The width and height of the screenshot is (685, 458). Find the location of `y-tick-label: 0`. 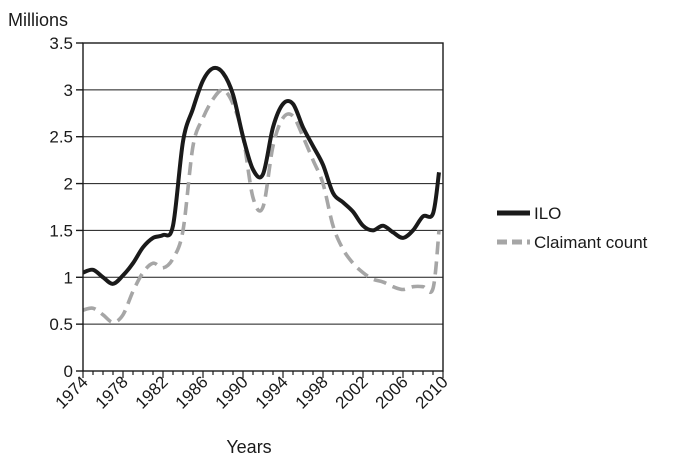

y-tick-label: 0 is located at coordinates (68, 371).